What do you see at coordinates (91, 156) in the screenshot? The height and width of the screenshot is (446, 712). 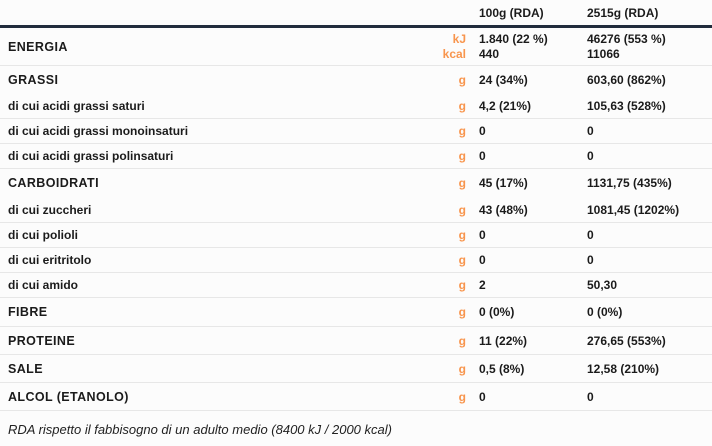 I see `row-label: di cui acidi grassi polinsaturi` at bounding box center [91, 156].